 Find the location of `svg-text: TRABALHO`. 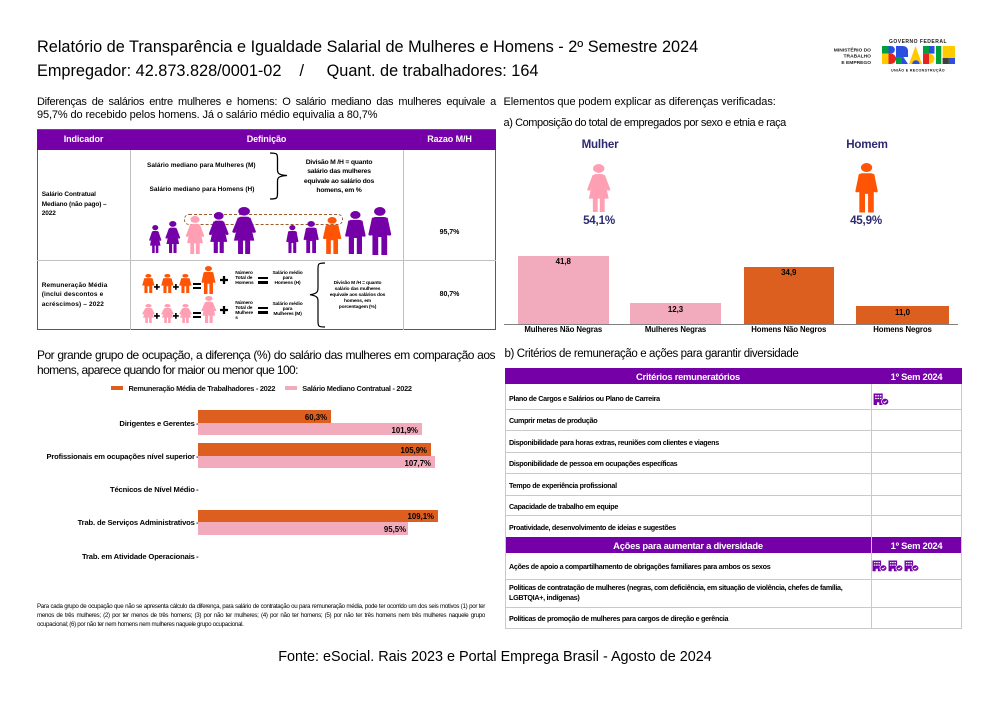

svg-text: TRABALHO is located at coordinates (858, 57).